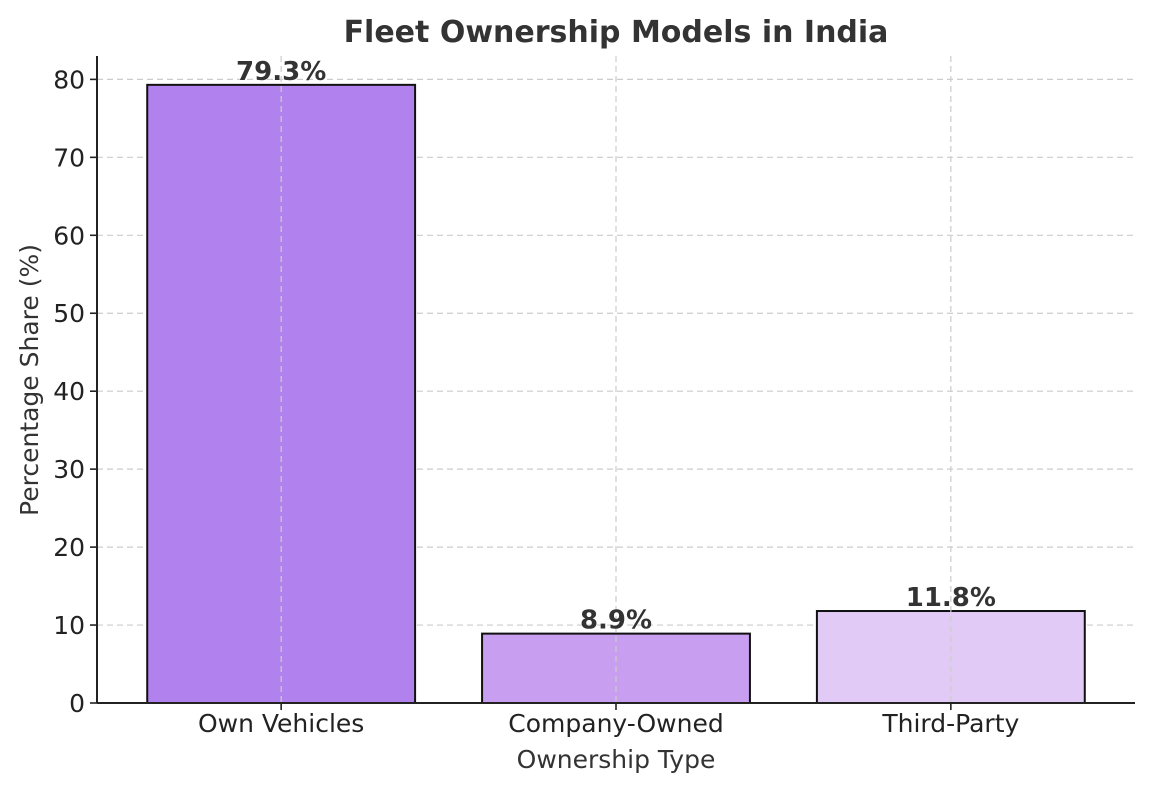 The width and height of the screenshot is (1151, 796). I want to click on y-axis-label: Percentage Share (%), so click(29, 380).